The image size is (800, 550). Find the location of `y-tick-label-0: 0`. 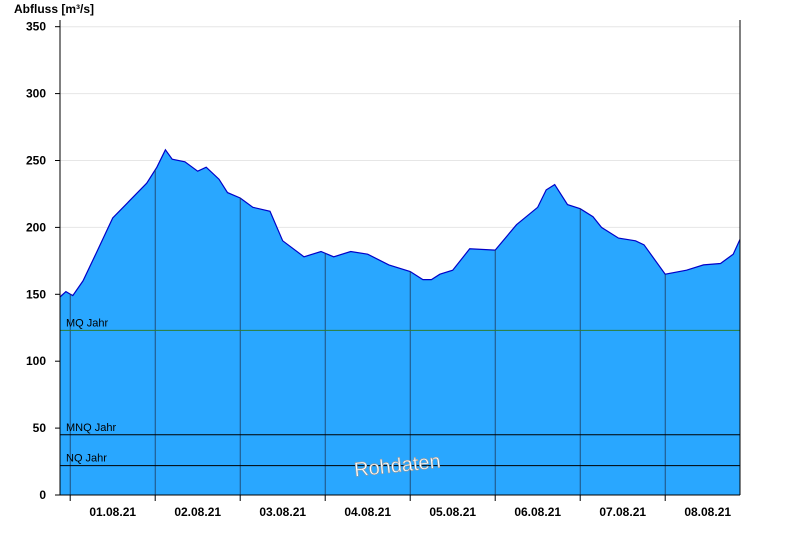

y-tick-label-0: 0 is located at coordinates (42, 495).